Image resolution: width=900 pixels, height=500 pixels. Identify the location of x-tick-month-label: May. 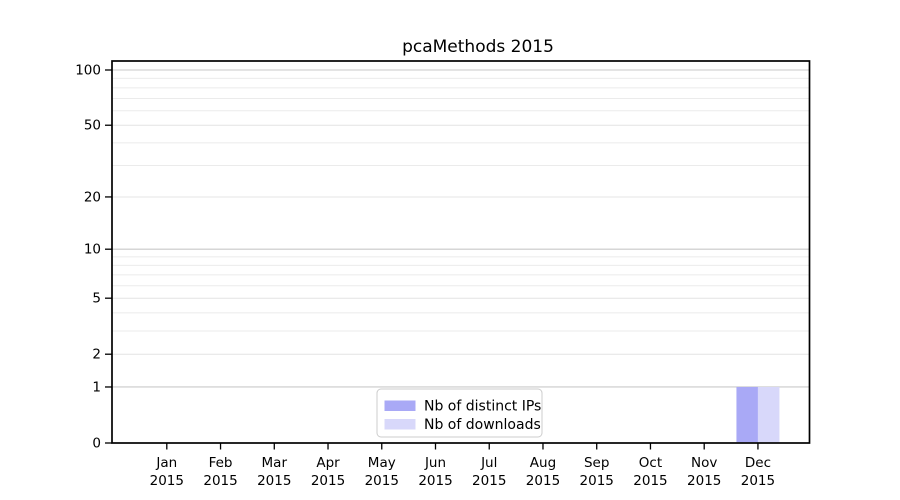
(382, 463).